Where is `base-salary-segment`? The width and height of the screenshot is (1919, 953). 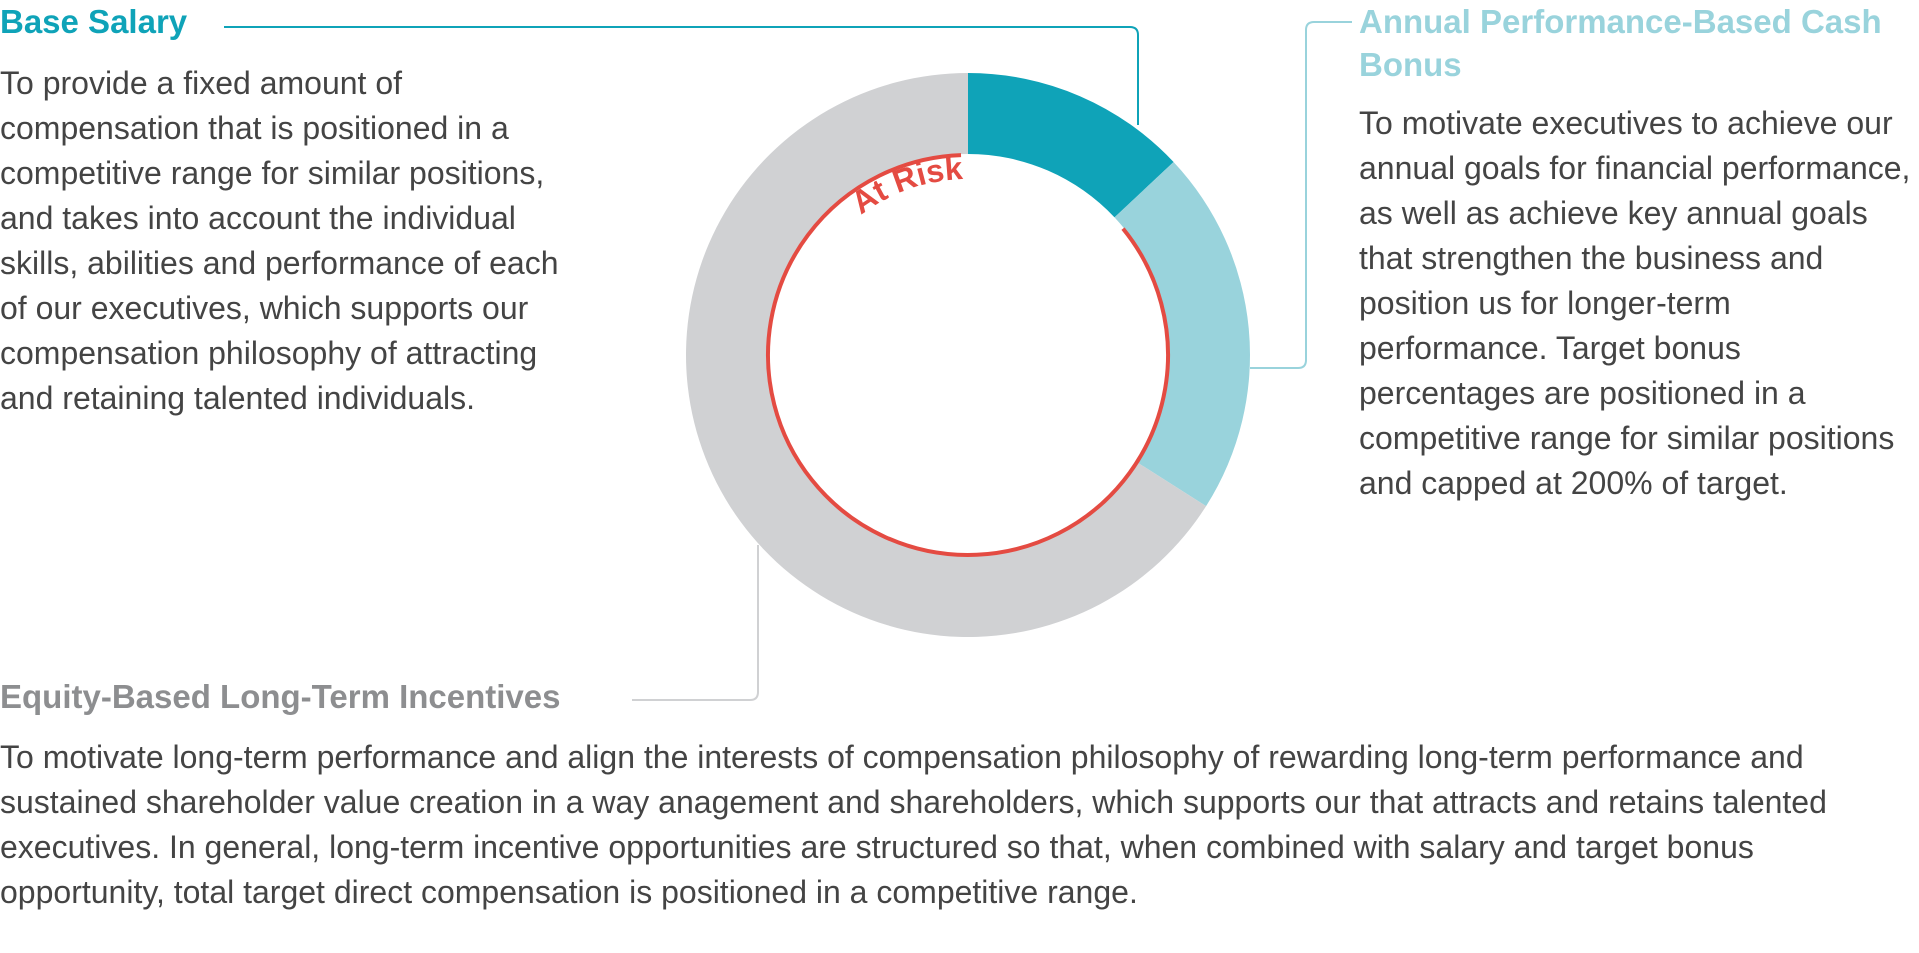
base-salary-segment is located at coordinates (1071, 145).